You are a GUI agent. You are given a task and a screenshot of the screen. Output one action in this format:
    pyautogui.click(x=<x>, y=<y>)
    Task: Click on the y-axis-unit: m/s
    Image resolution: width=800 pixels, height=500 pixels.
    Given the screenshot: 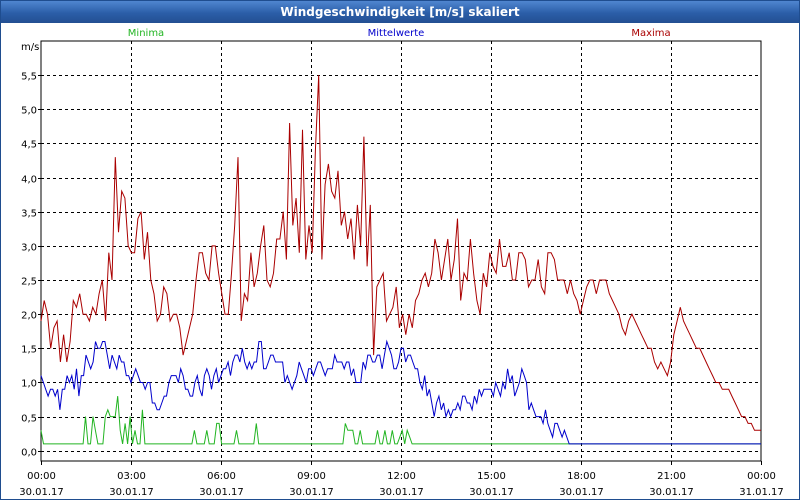 What is the action you would take?
    pyautogui.click(x=30, y=47)
    